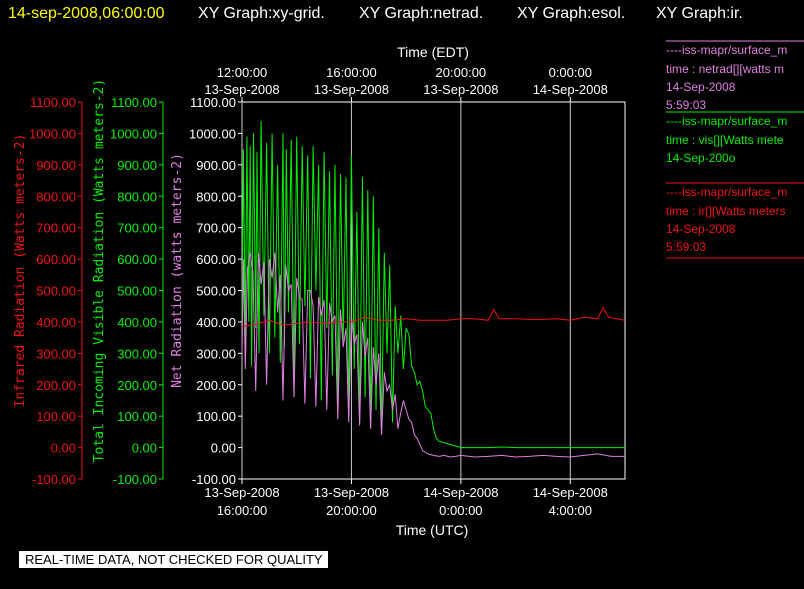 The image size is (804, 589). I want to click on vis-tick-label: 800.00, so click(137, 196).